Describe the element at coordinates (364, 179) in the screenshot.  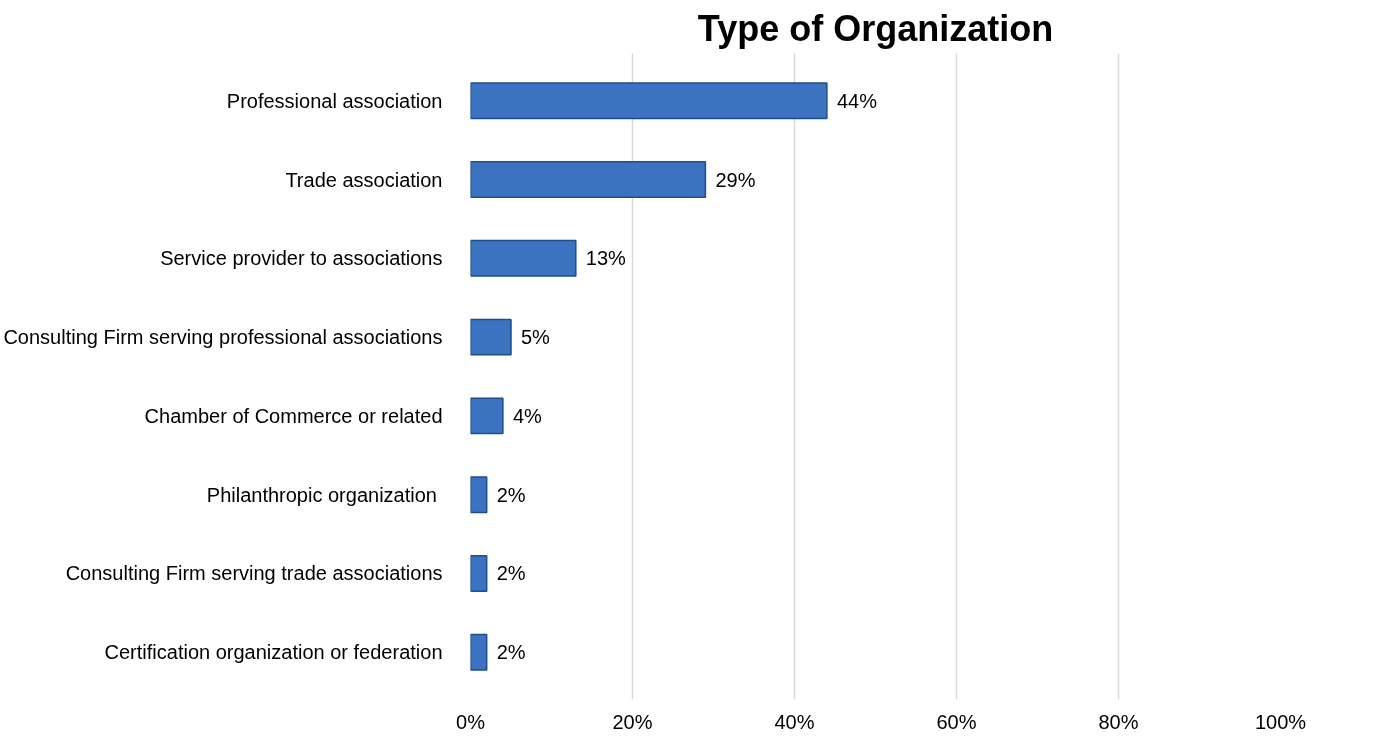
I see `y-tick-label: Trade association` at that location.